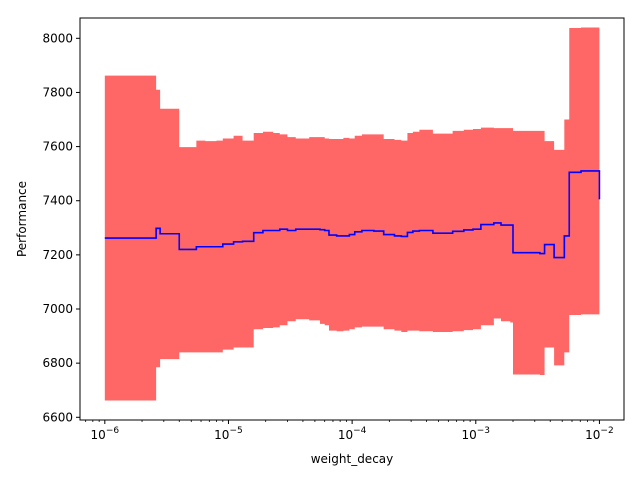  Describe the element at coordinates (57, 92) in the screenshot. I see `y-tick-label: 7800` at that location.